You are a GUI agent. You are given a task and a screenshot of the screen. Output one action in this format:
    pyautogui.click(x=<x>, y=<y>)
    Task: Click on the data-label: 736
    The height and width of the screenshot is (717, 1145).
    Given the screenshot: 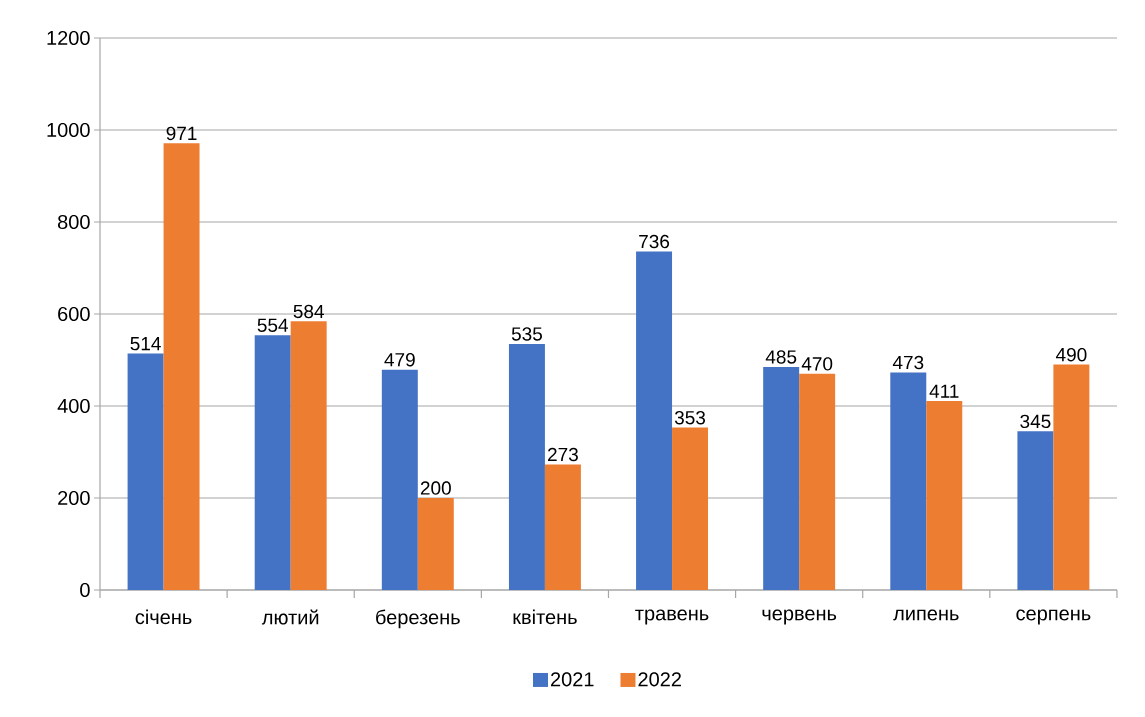 What is the action you would take?
    pyautogui.click(x=654, y=241)
    